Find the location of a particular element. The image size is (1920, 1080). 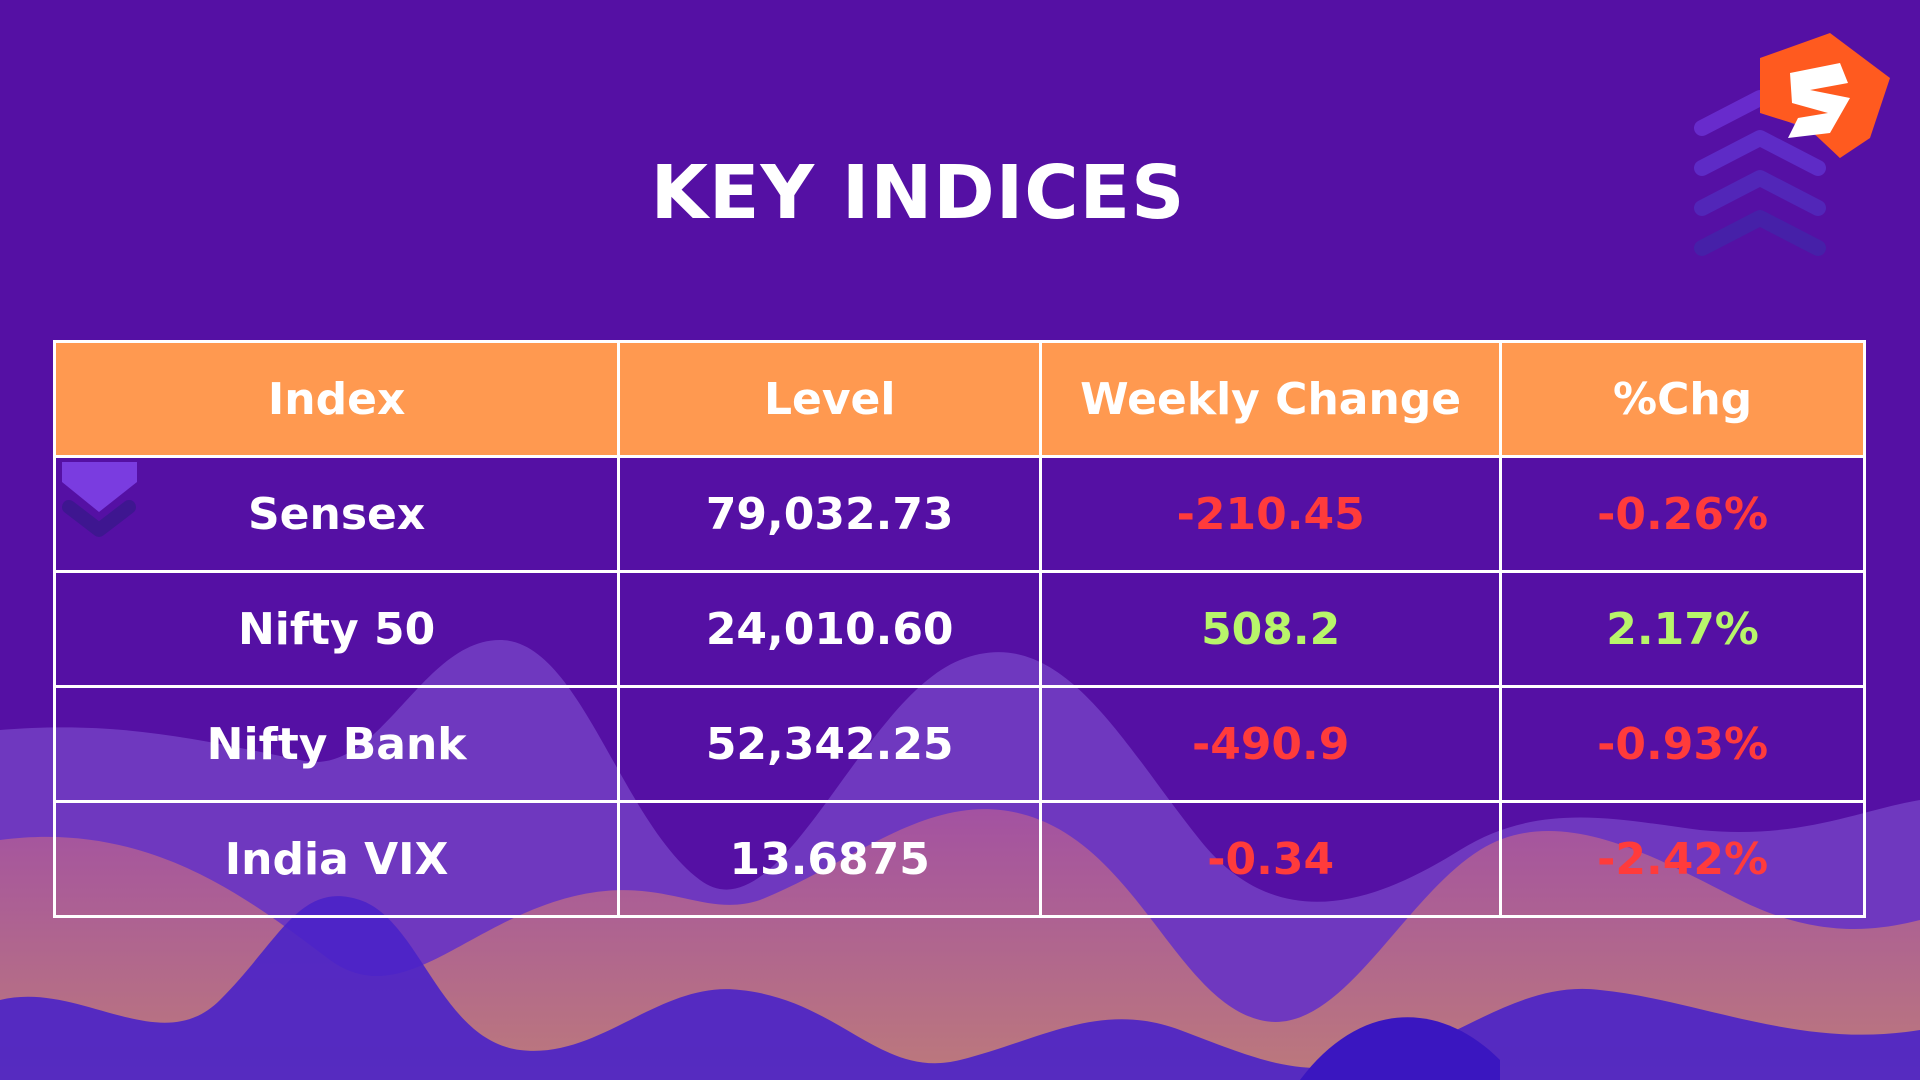

header-pct-change: %Chg is located at coordinates (1682, 399).